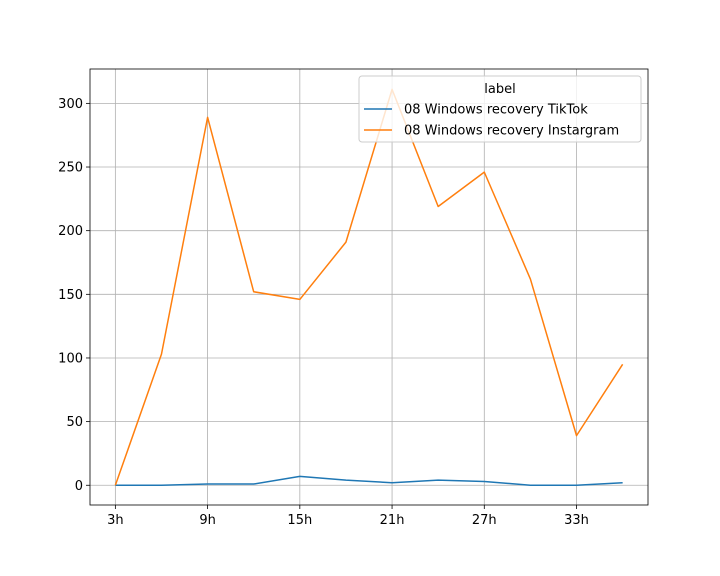 The height and width of the screenshot is (576, 720). What do you see at coordinates (484, 520) in the screenshot?
I see `x-tick-label: 27h` at bounding box center [484, 520].